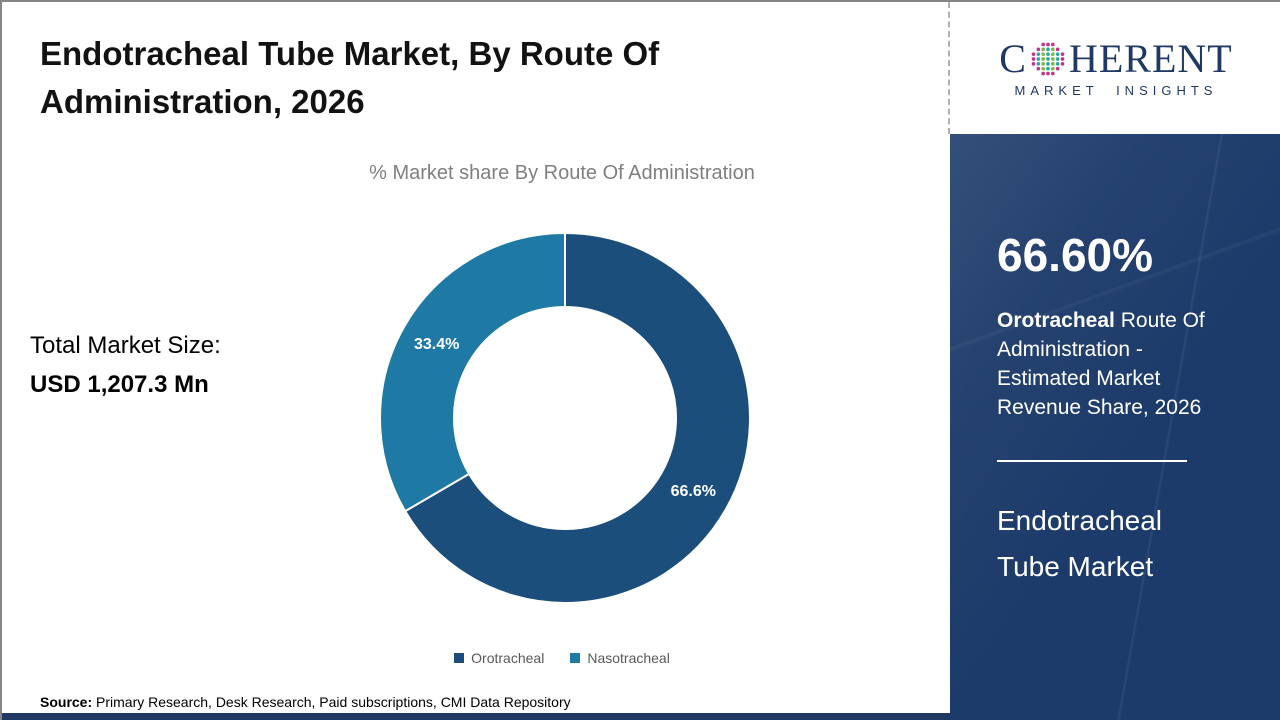  I want to click on slice-orotracheal, so click(577, 417).